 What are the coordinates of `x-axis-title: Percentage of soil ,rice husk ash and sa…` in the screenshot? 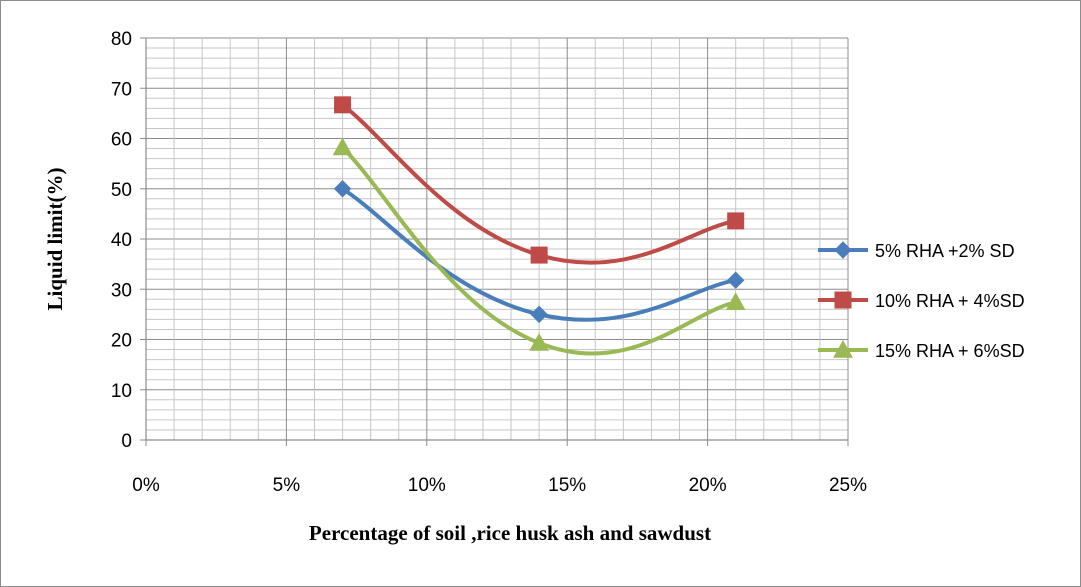 It's located at (510, 533).